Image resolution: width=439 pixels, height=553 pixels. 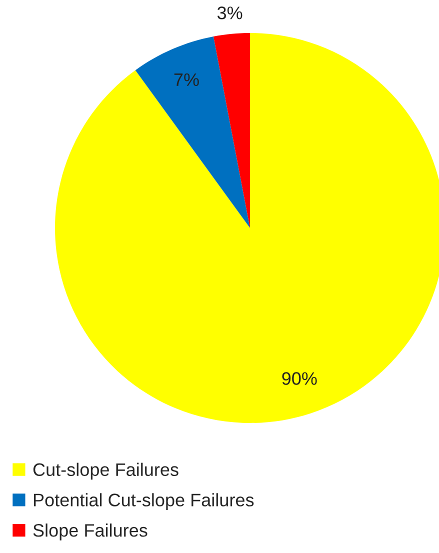 What do you see at coordinates (186, 79) in the screenshot?
I see `data-label: 7%` at bounding box center [186, 79].